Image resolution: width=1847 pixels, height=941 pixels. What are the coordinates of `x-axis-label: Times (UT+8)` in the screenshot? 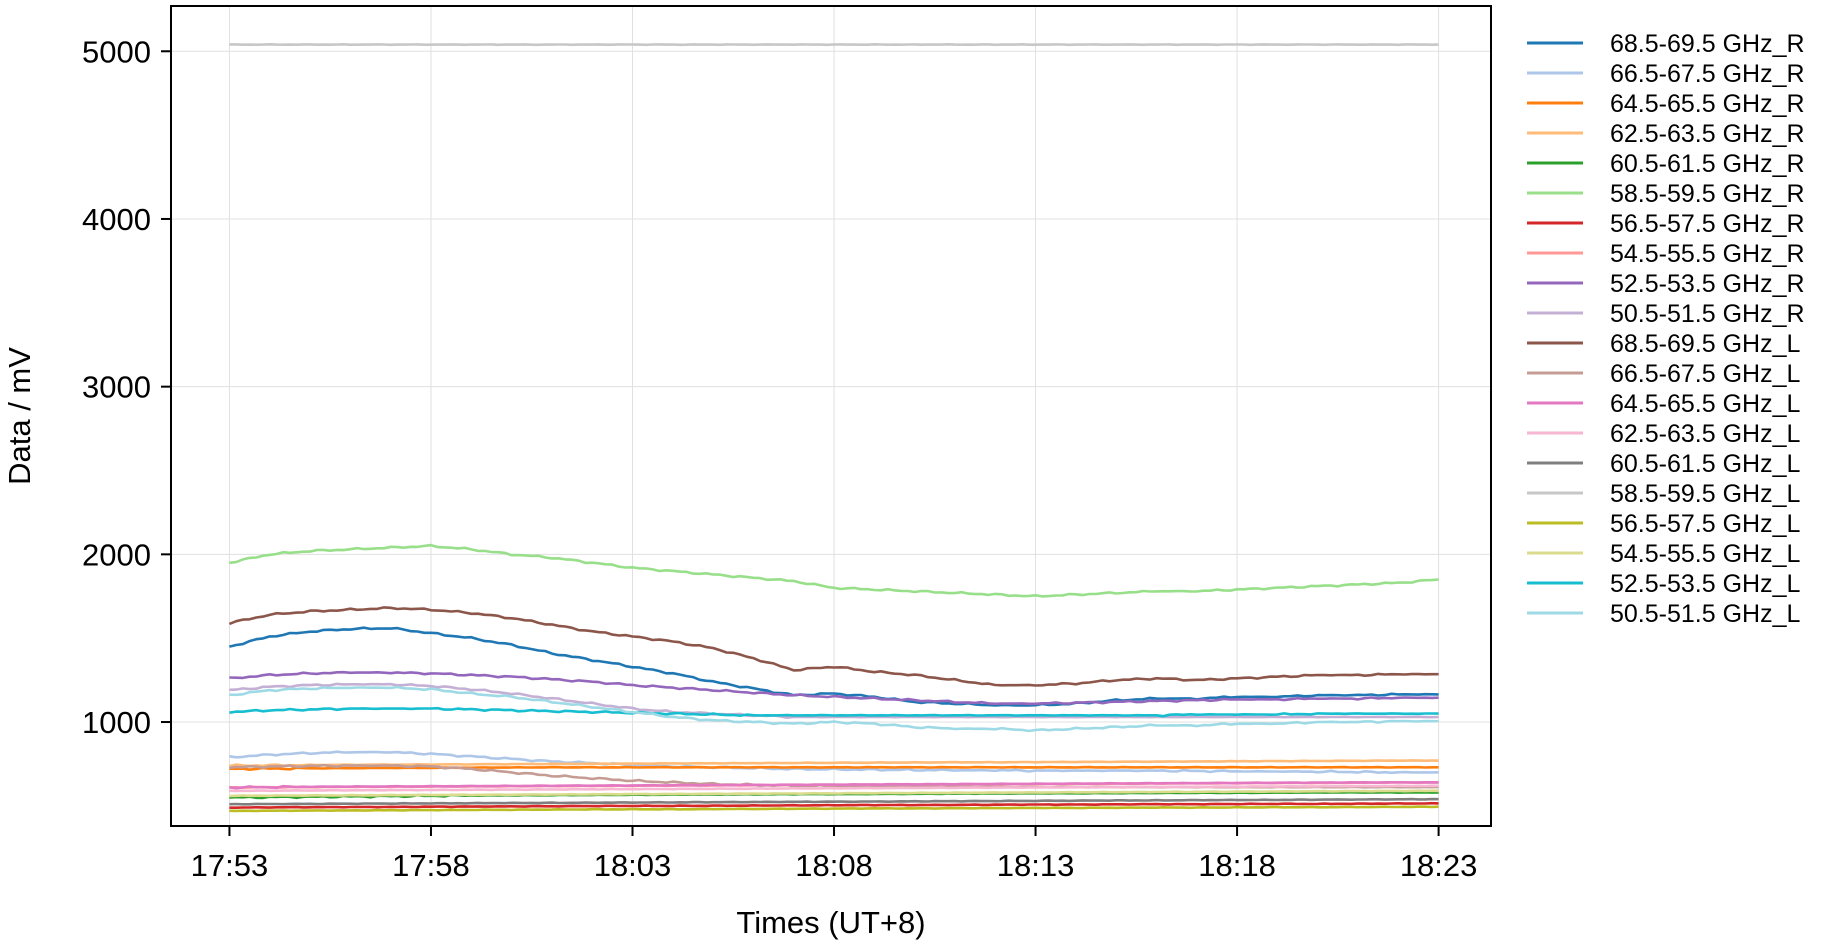 It's located at (830, 922).